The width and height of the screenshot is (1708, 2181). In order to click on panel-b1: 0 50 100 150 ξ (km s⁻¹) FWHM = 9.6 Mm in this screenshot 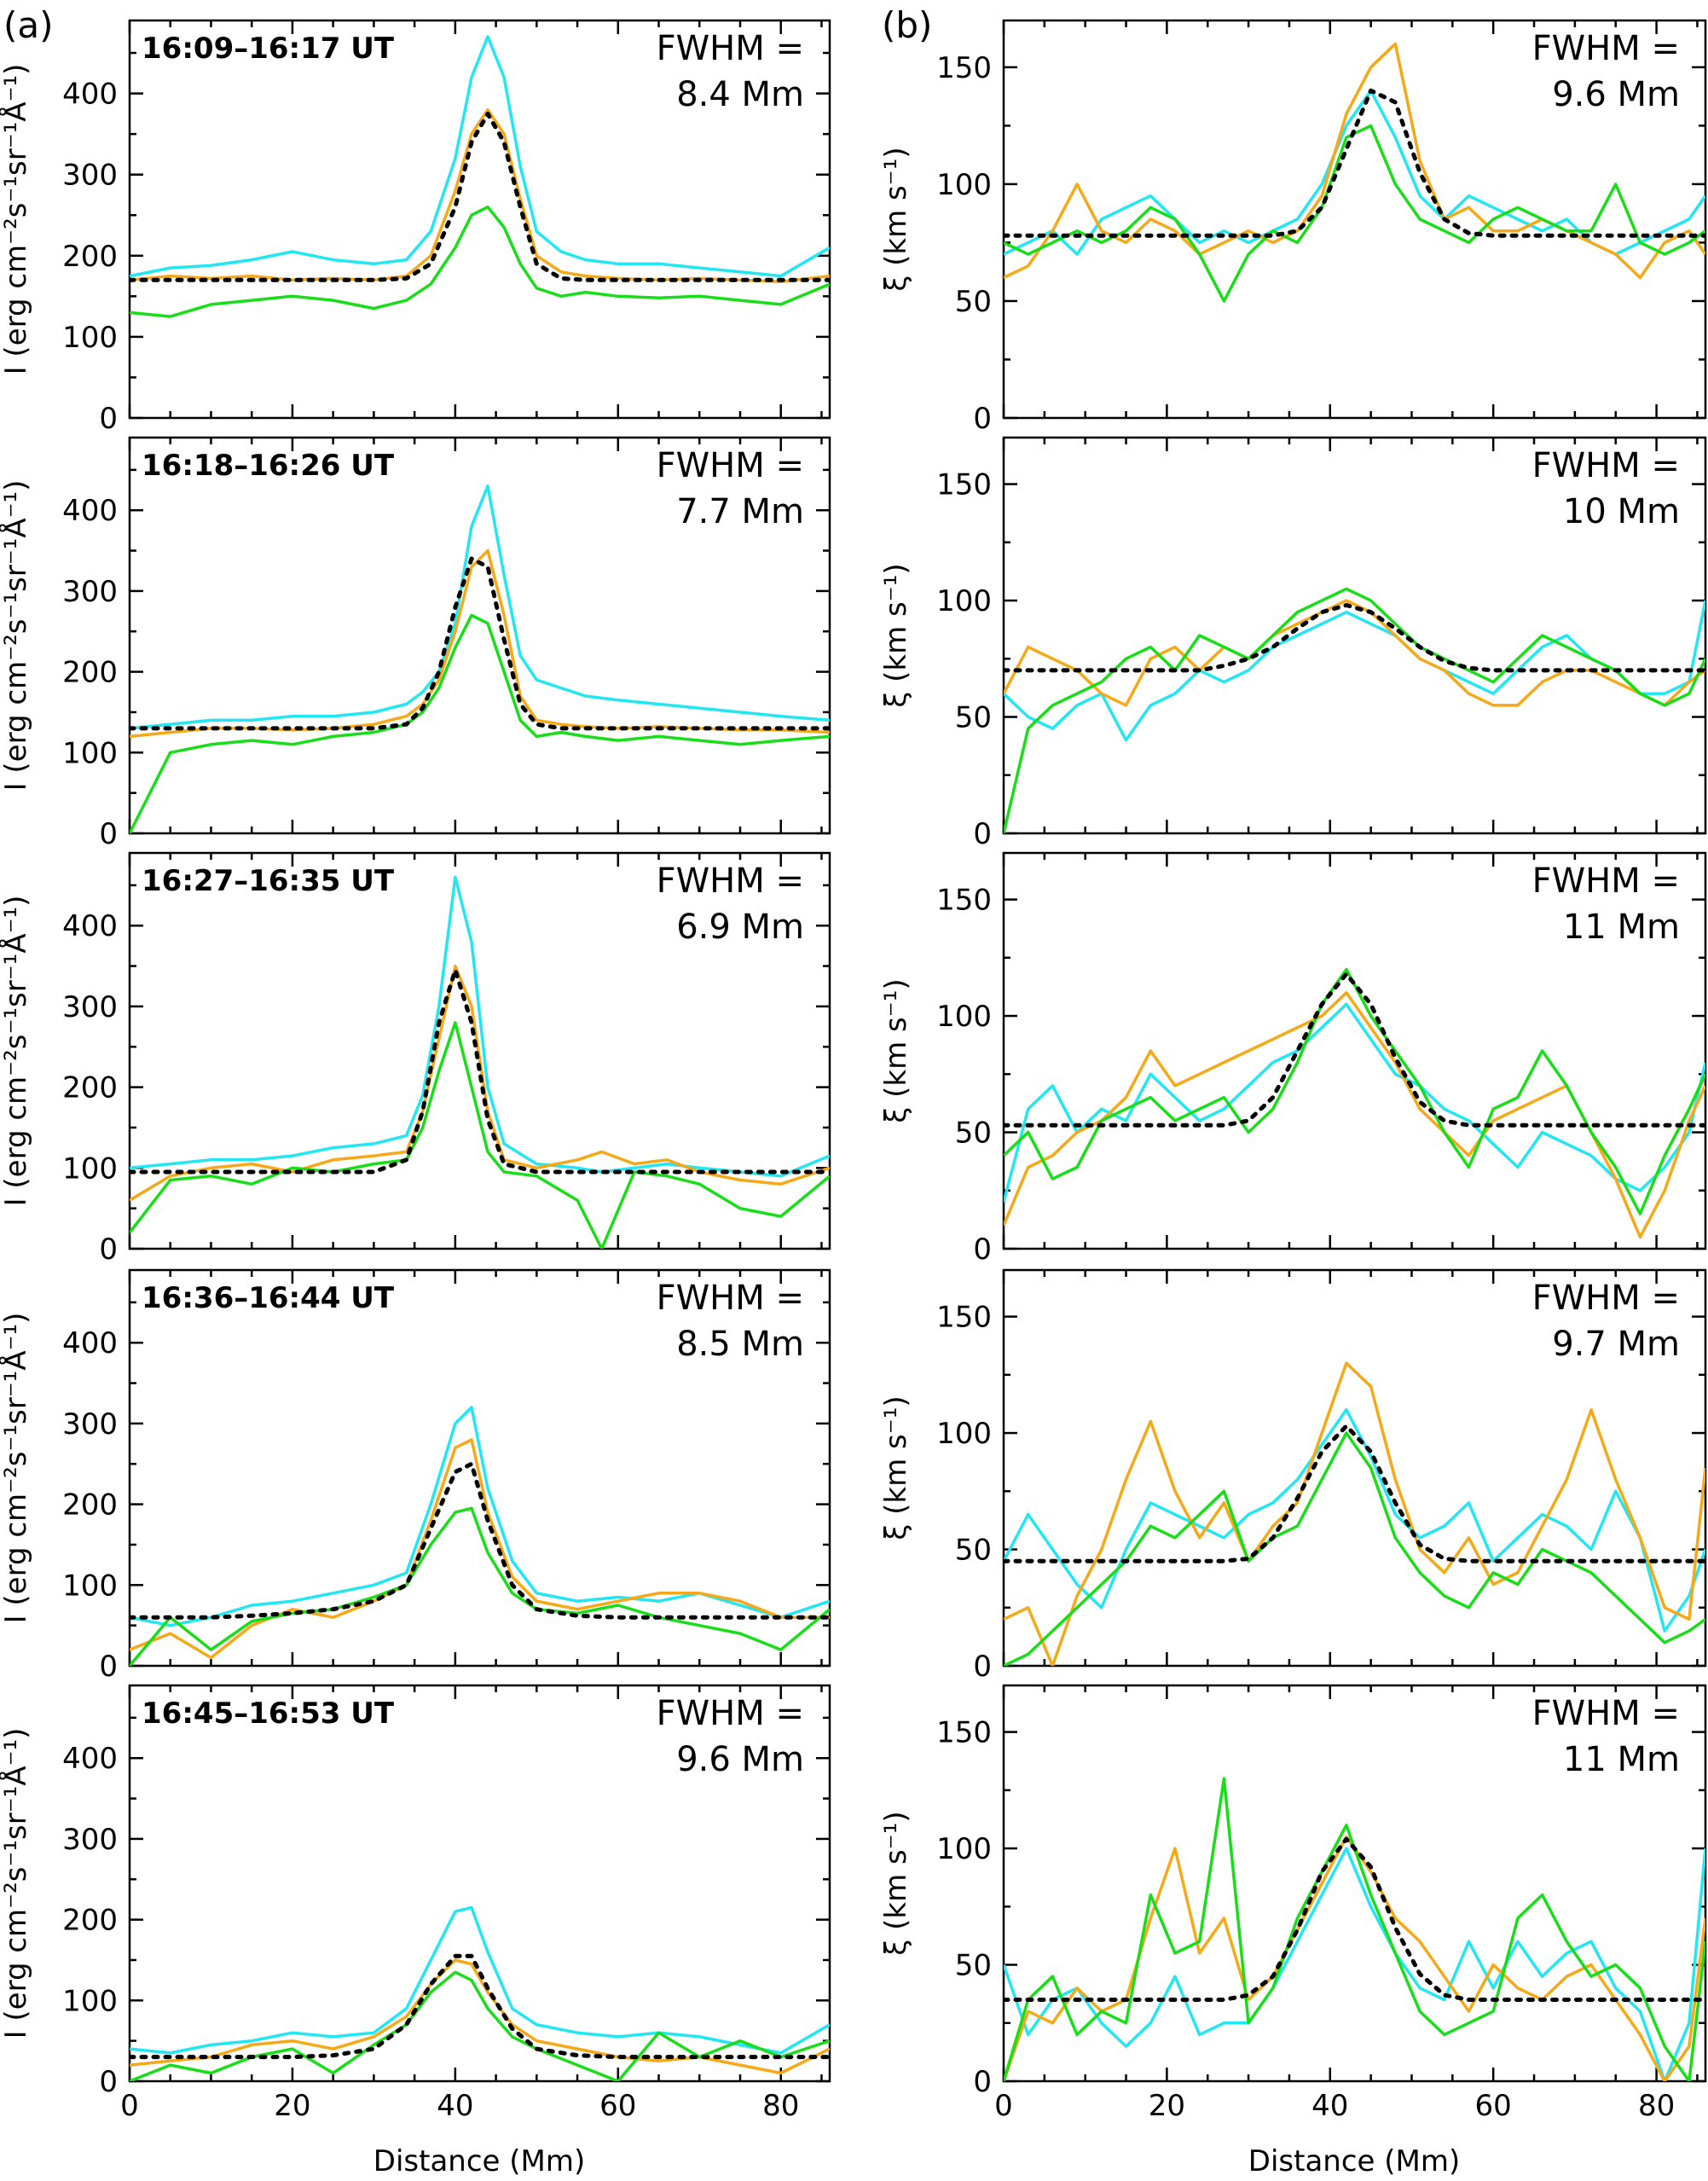, I will do `click(1293, 227)`.